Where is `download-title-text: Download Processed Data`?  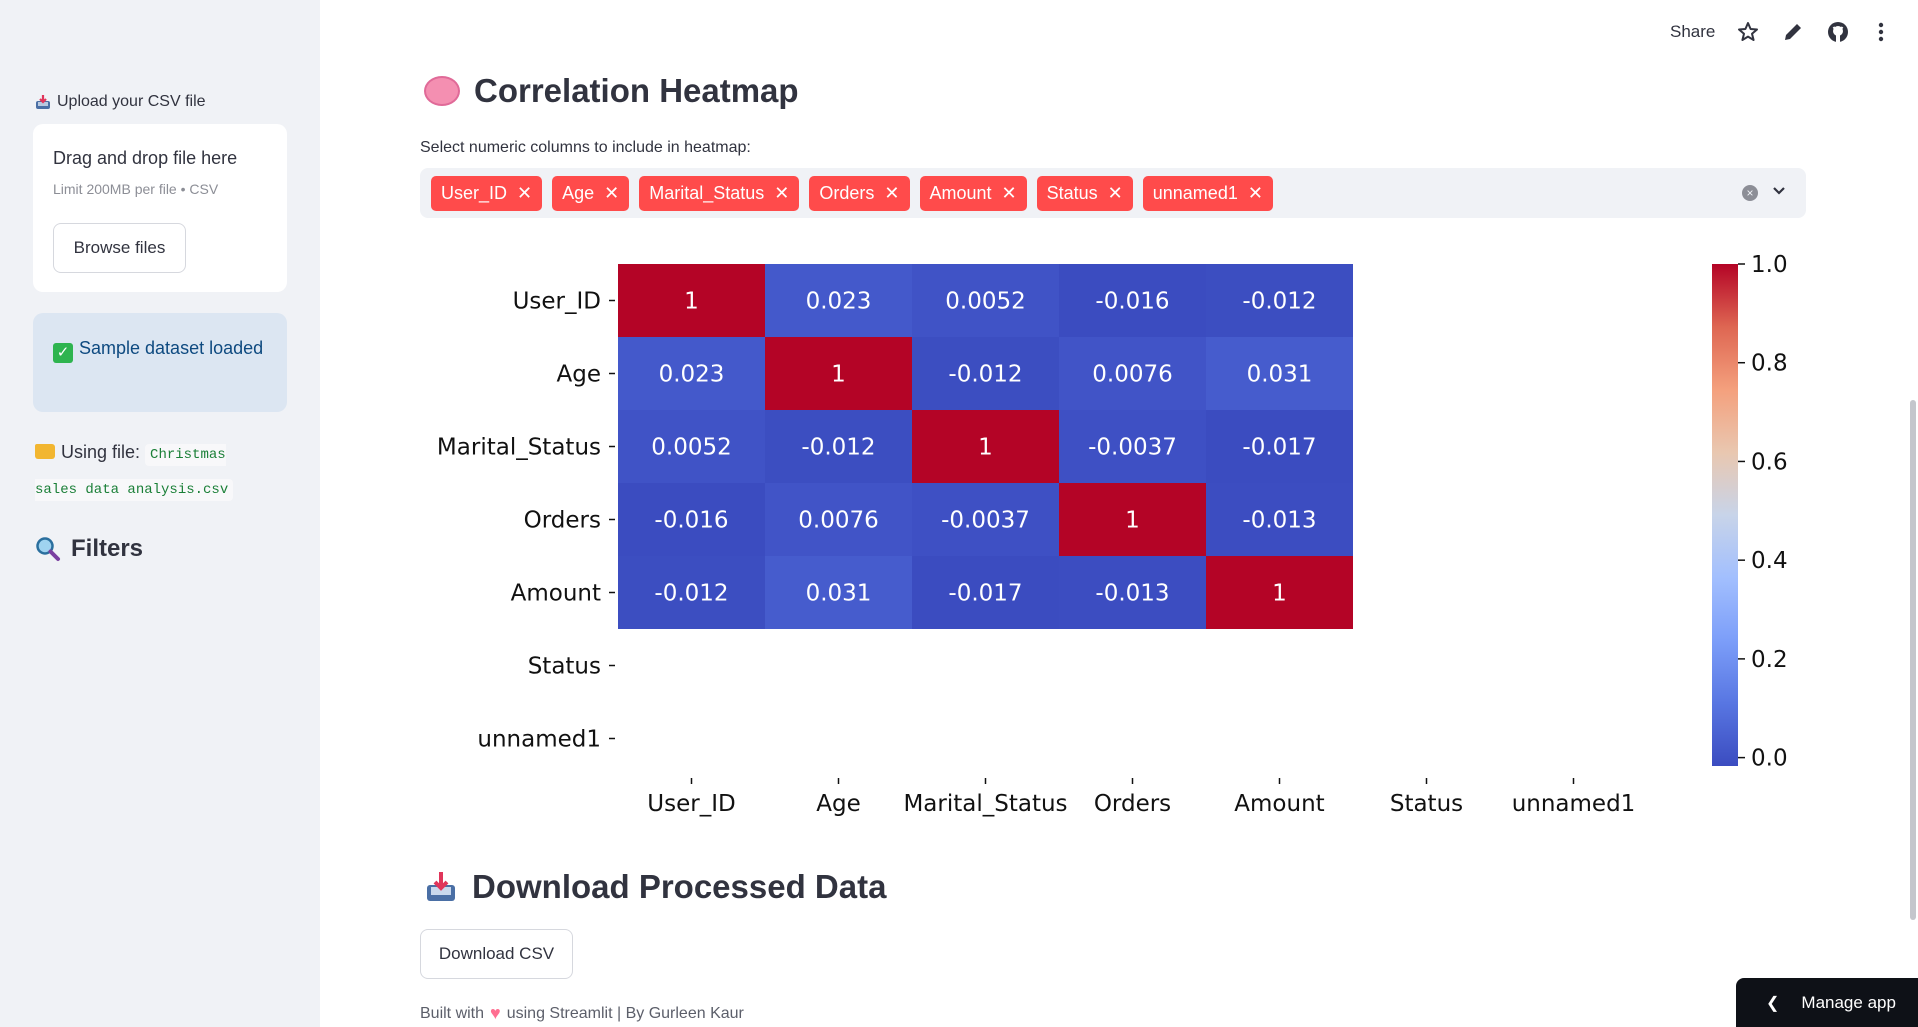 download-title-text: Download Processed Data is located at coordinates (679, 886).